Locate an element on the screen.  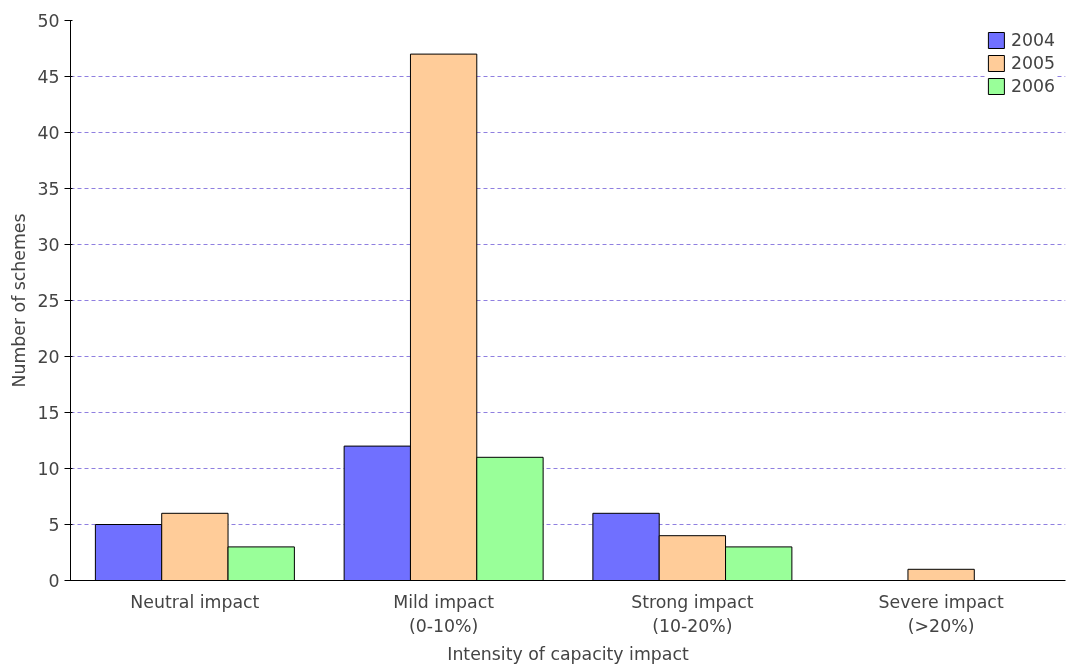
y-axis-title: Number of schemes is located at coordinates (19, 300).